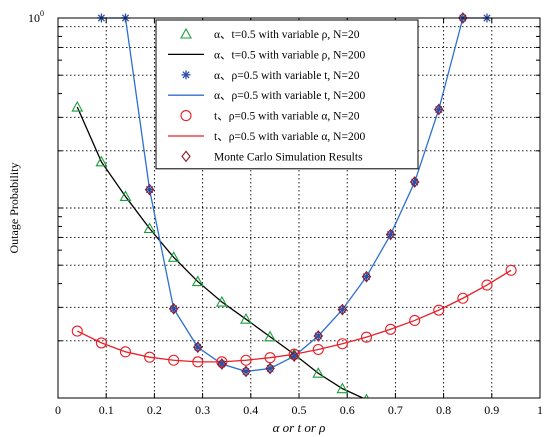  I want to click on x-tick-label: 0.8, so click(443, 410).